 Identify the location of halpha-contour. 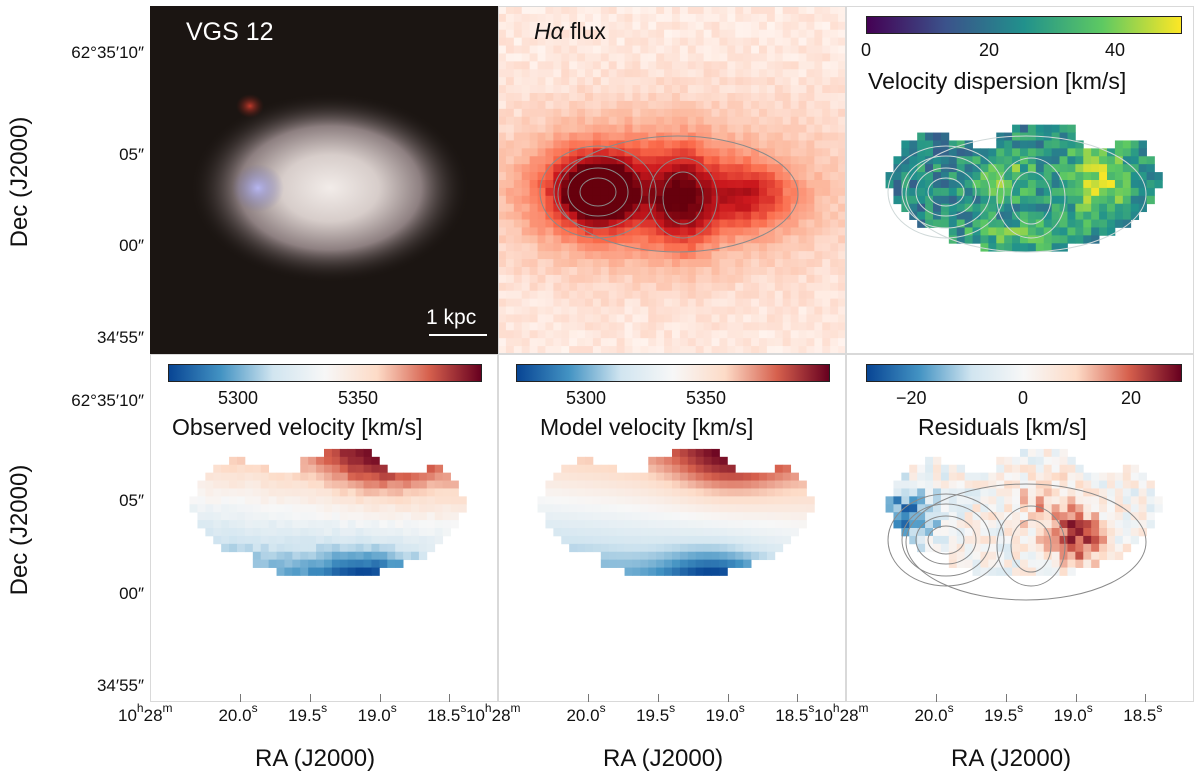
(598, 192).